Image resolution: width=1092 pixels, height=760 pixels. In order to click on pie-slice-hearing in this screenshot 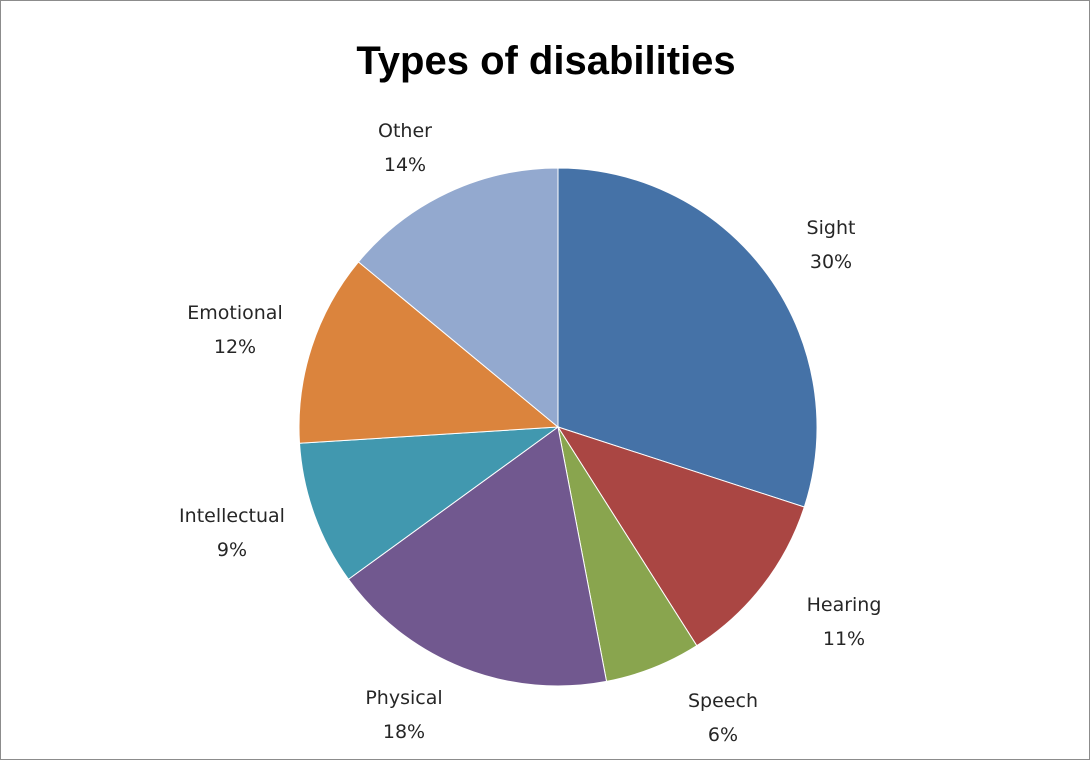, I will do `click(680, 536)`.